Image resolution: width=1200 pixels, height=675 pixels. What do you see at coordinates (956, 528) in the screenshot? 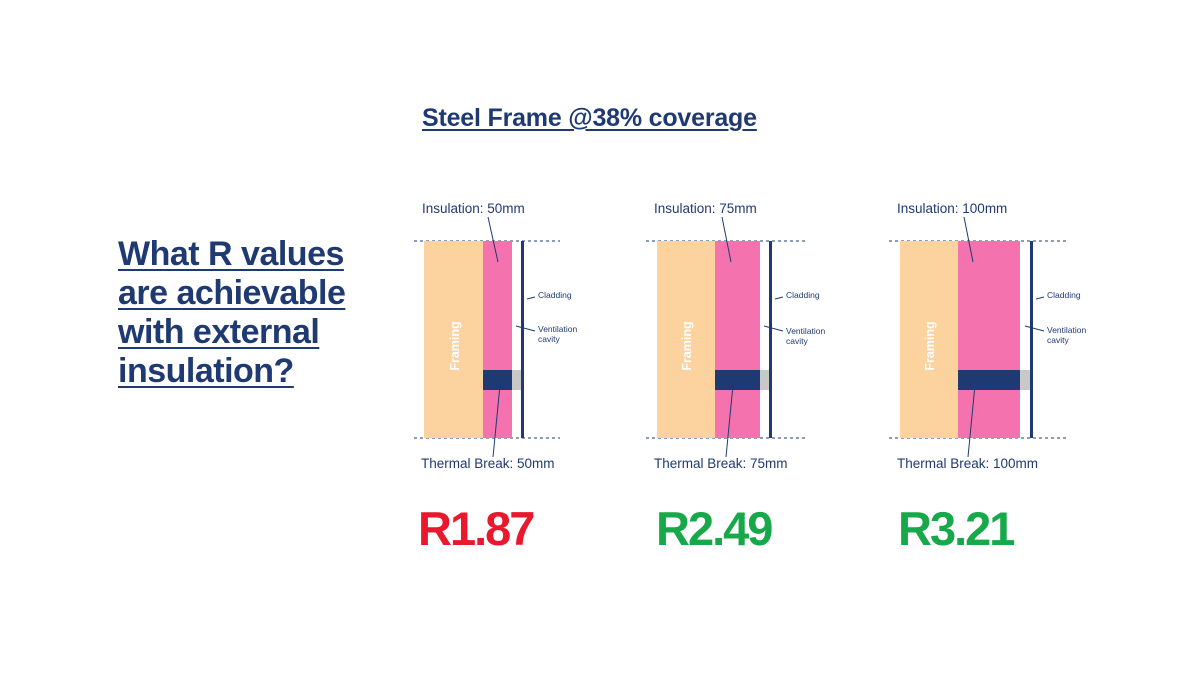
I see `r-value: R3.21` at bounding box center [956, 528].